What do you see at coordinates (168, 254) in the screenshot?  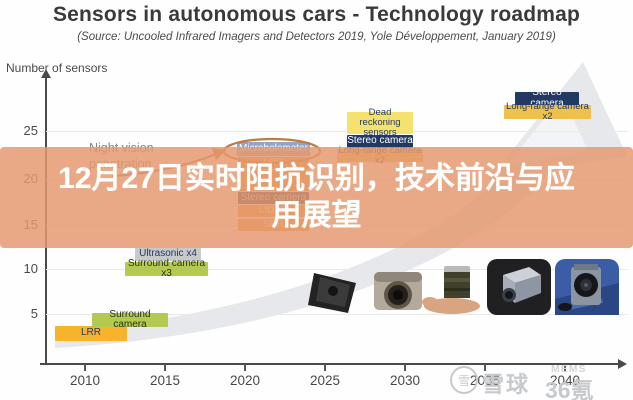 I see `milestone-ultrasonic-x4: Ultrasonic x4` at bounding box center [168, 254].